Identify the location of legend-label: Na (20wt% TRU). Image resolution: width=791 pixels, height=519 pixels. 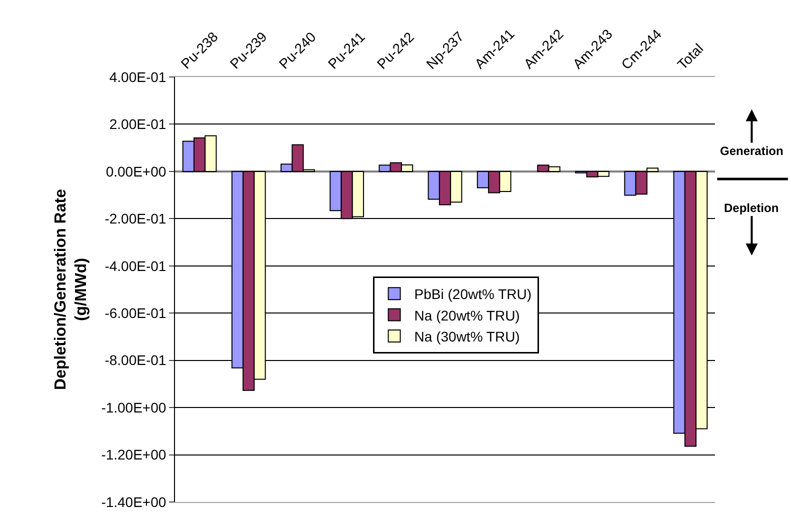
(467, 315).